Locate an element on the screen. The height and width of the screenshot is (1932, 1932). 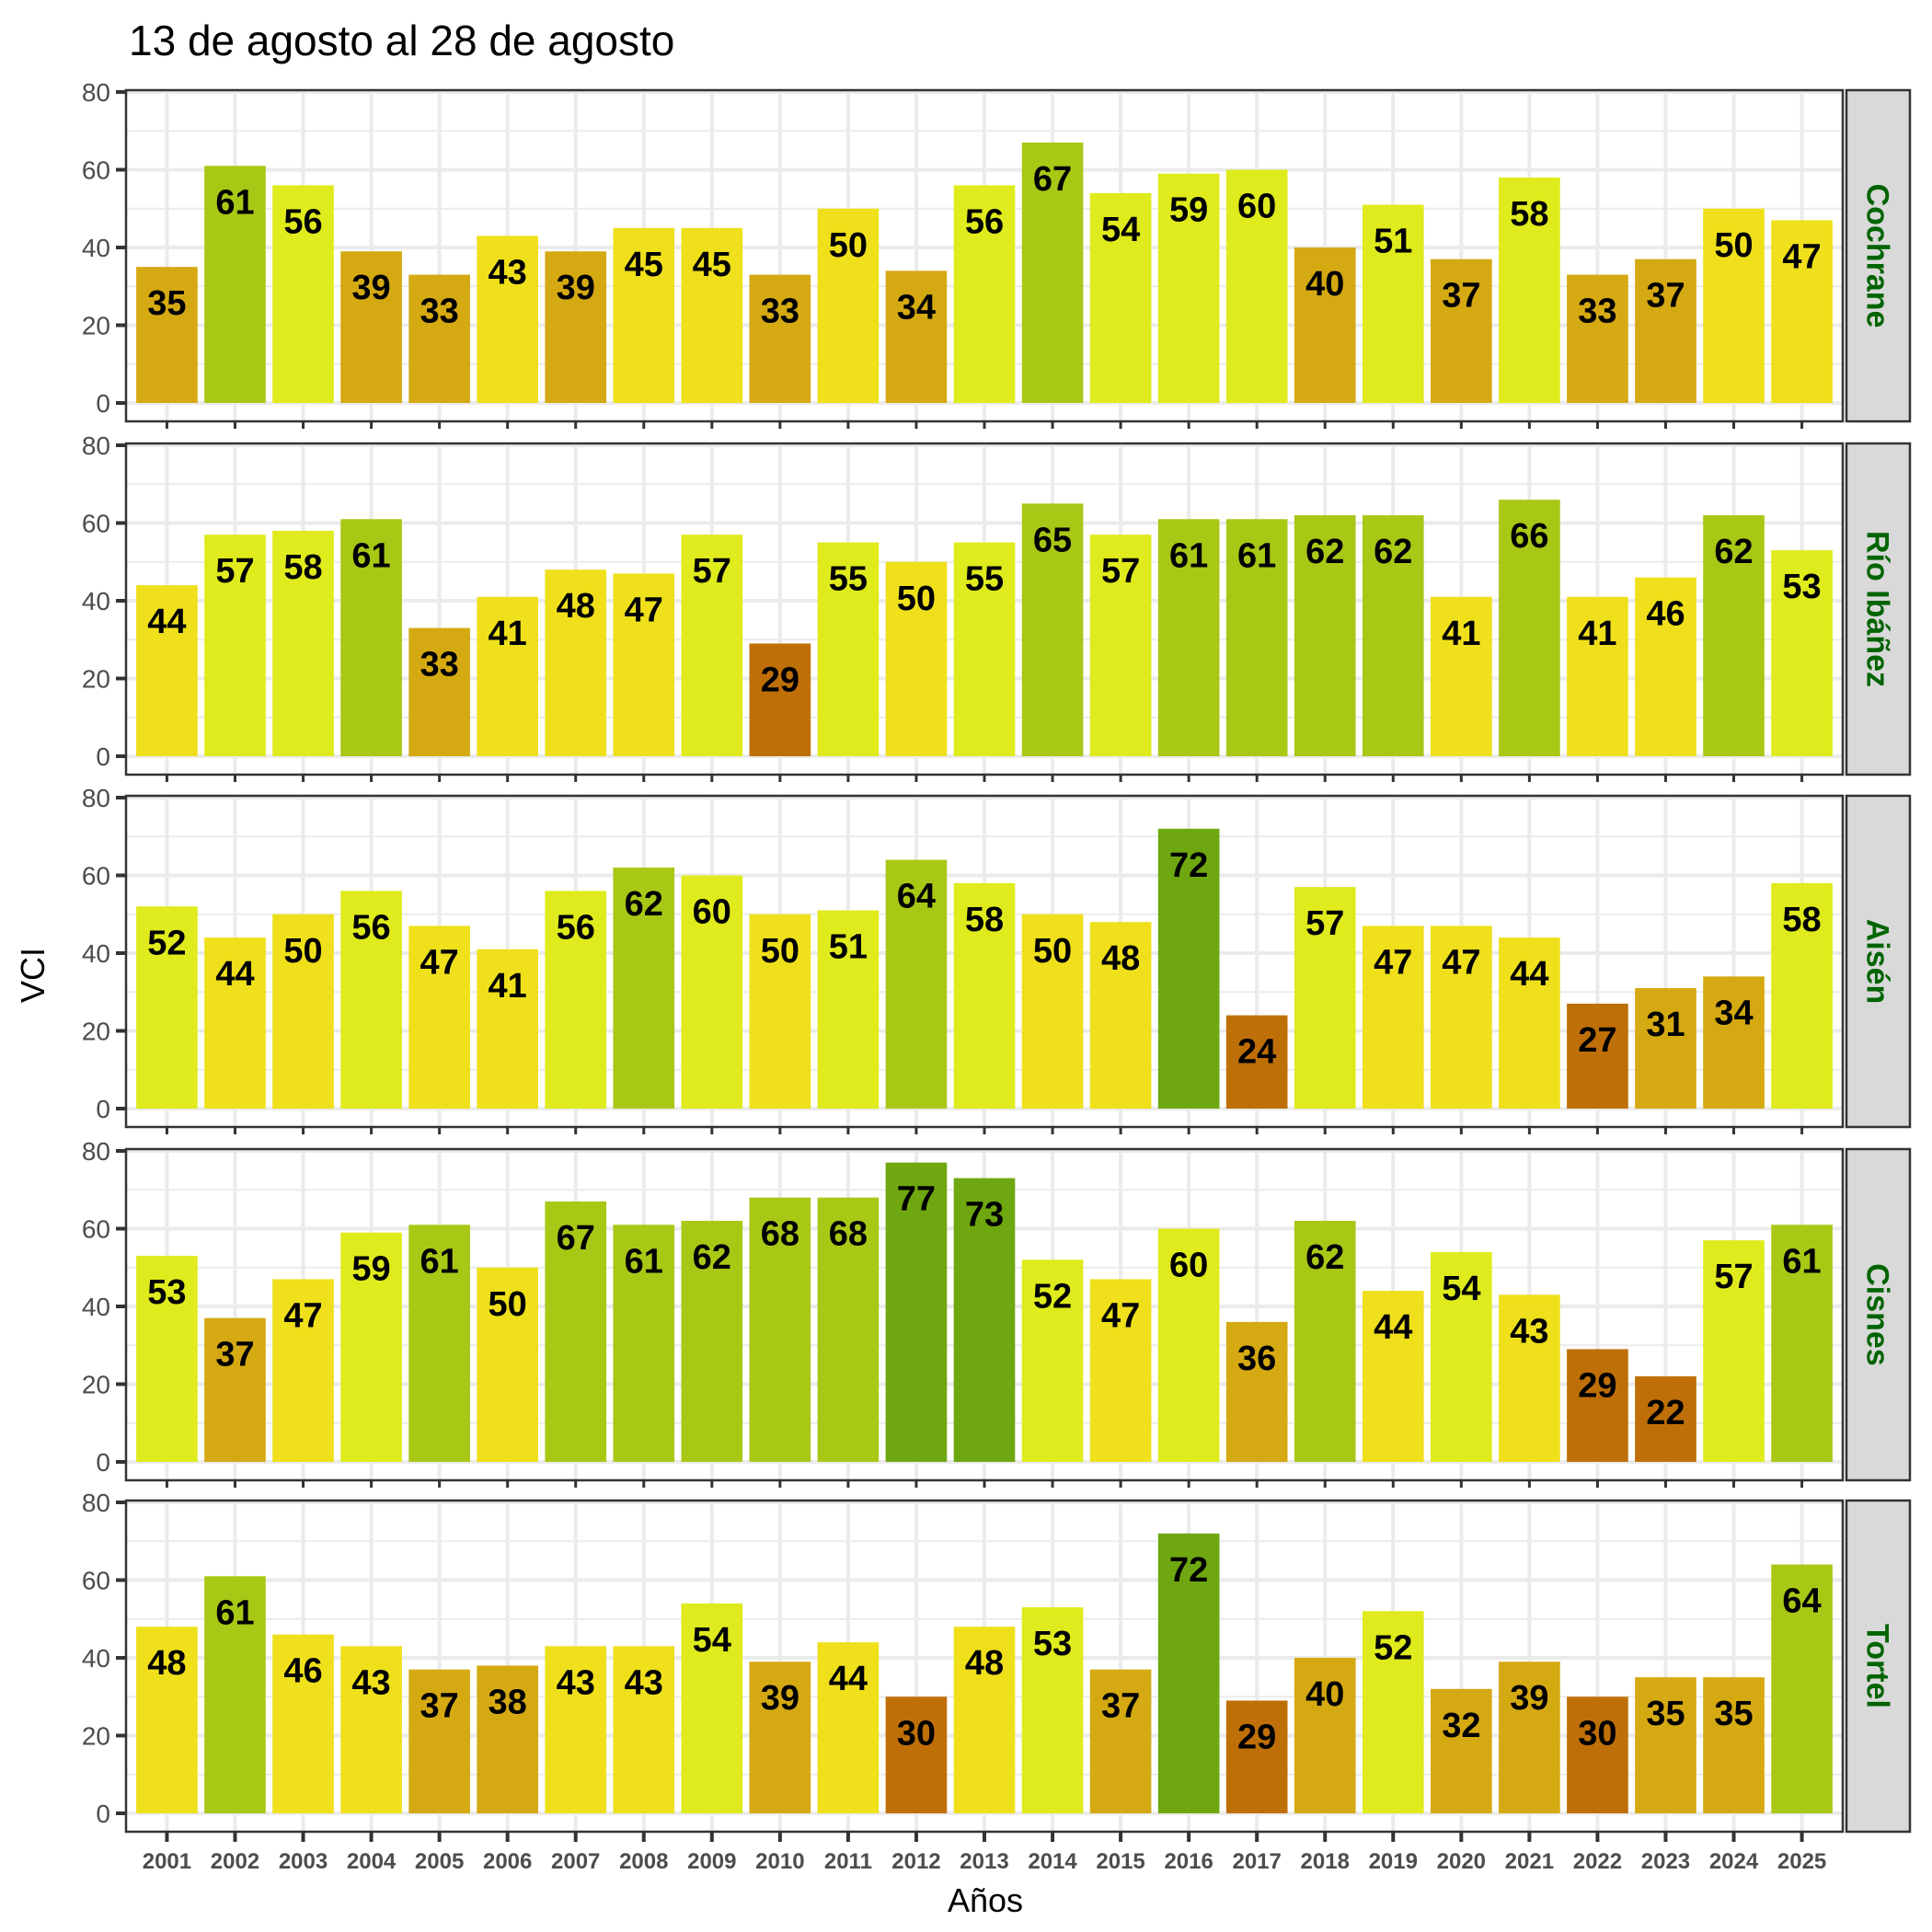
x-tick-label: 2018 is located at coordinates (1325, 1861).